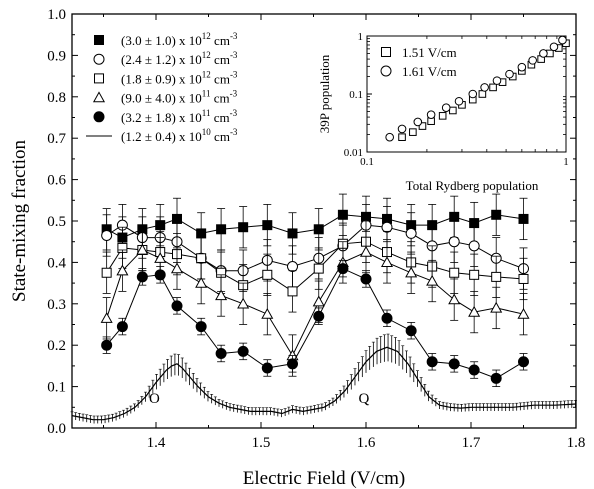 This screenshot has width=594, height=489. What do you see at coordinates (429, 71) in the screenshot?
I see `inset-legend-label: 1.61 V/cm` at bounding box center [429, 71].